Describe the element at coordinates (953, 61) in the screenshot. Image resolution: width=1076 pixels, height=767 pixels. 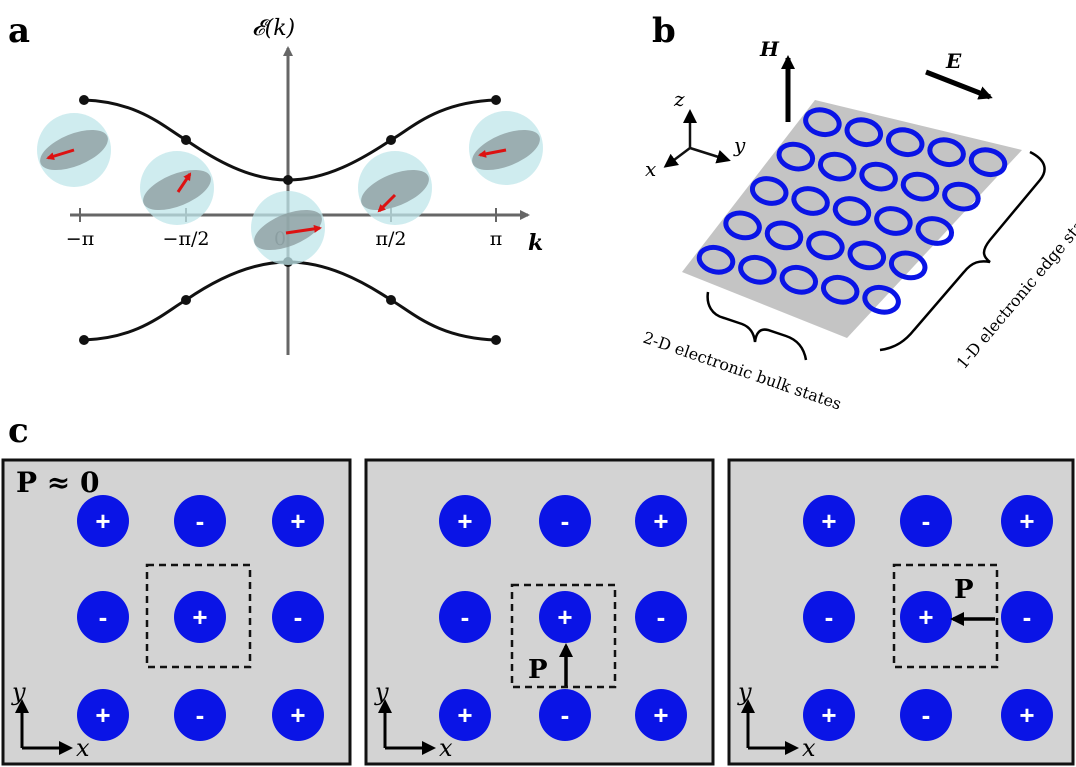
I see `e-field-label: E` at that location.